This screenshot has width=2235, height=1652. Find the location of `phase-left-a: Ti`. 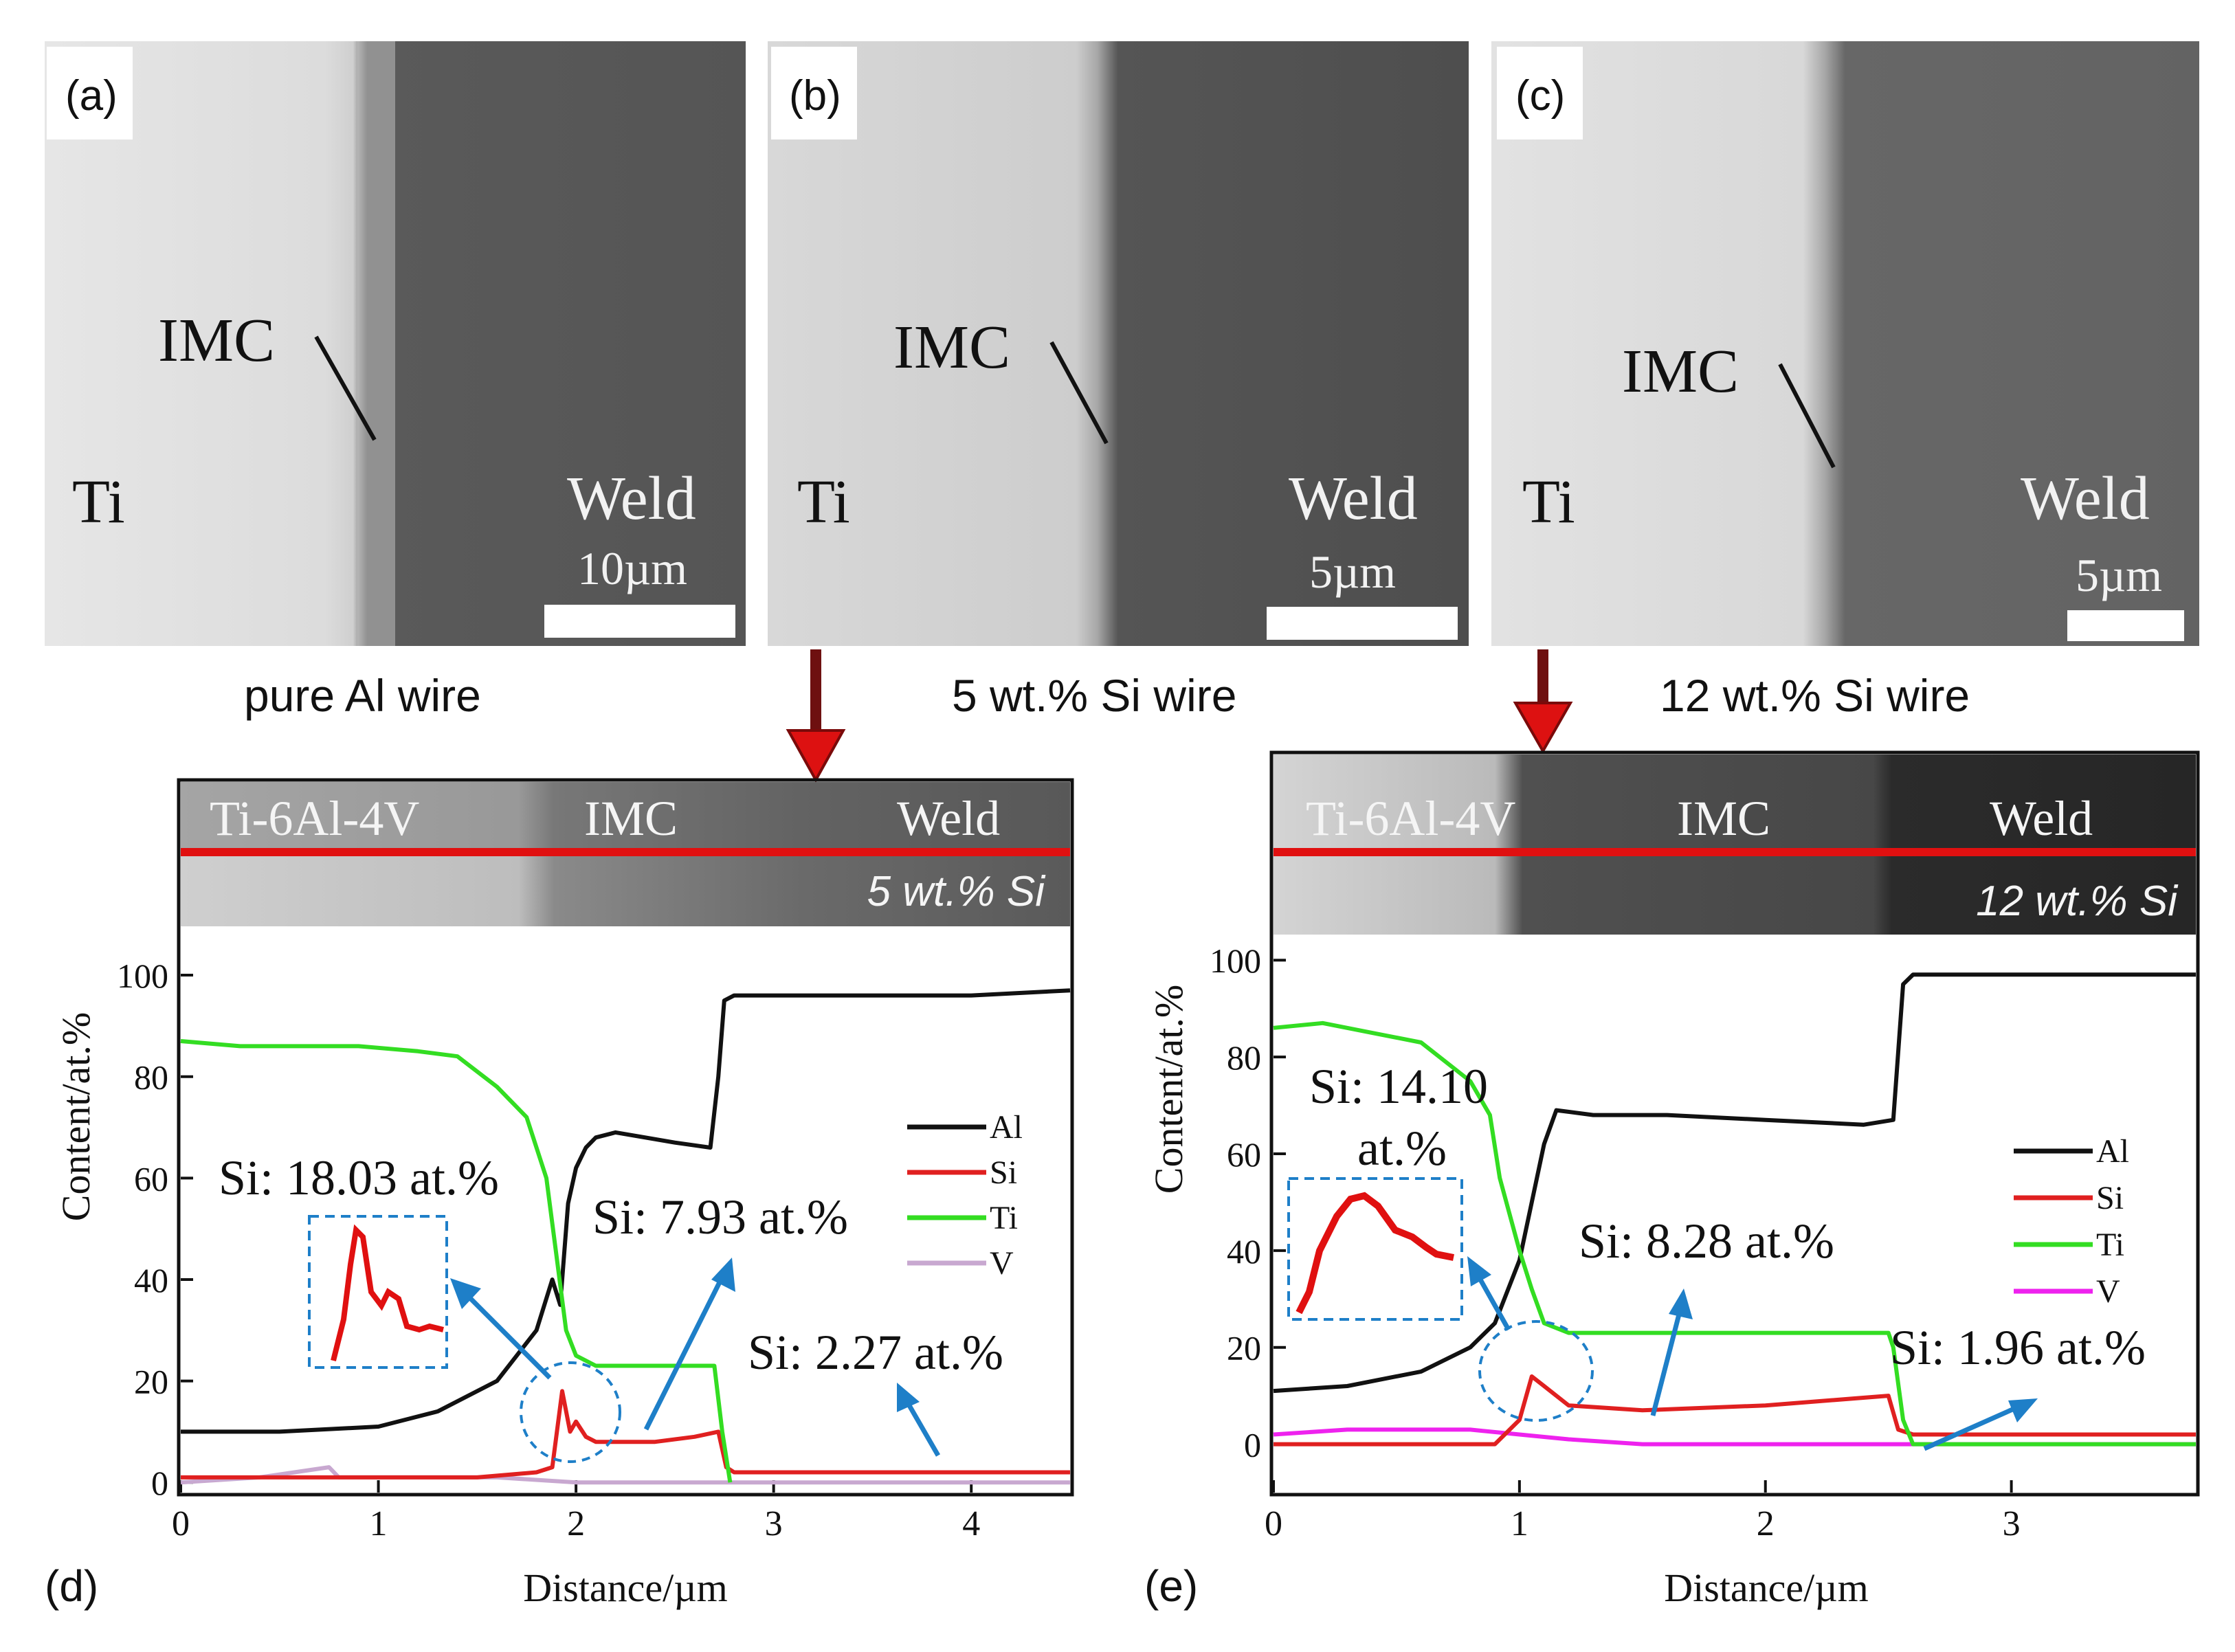

phase-left-a: Ti is located at coordinates (98, 502).